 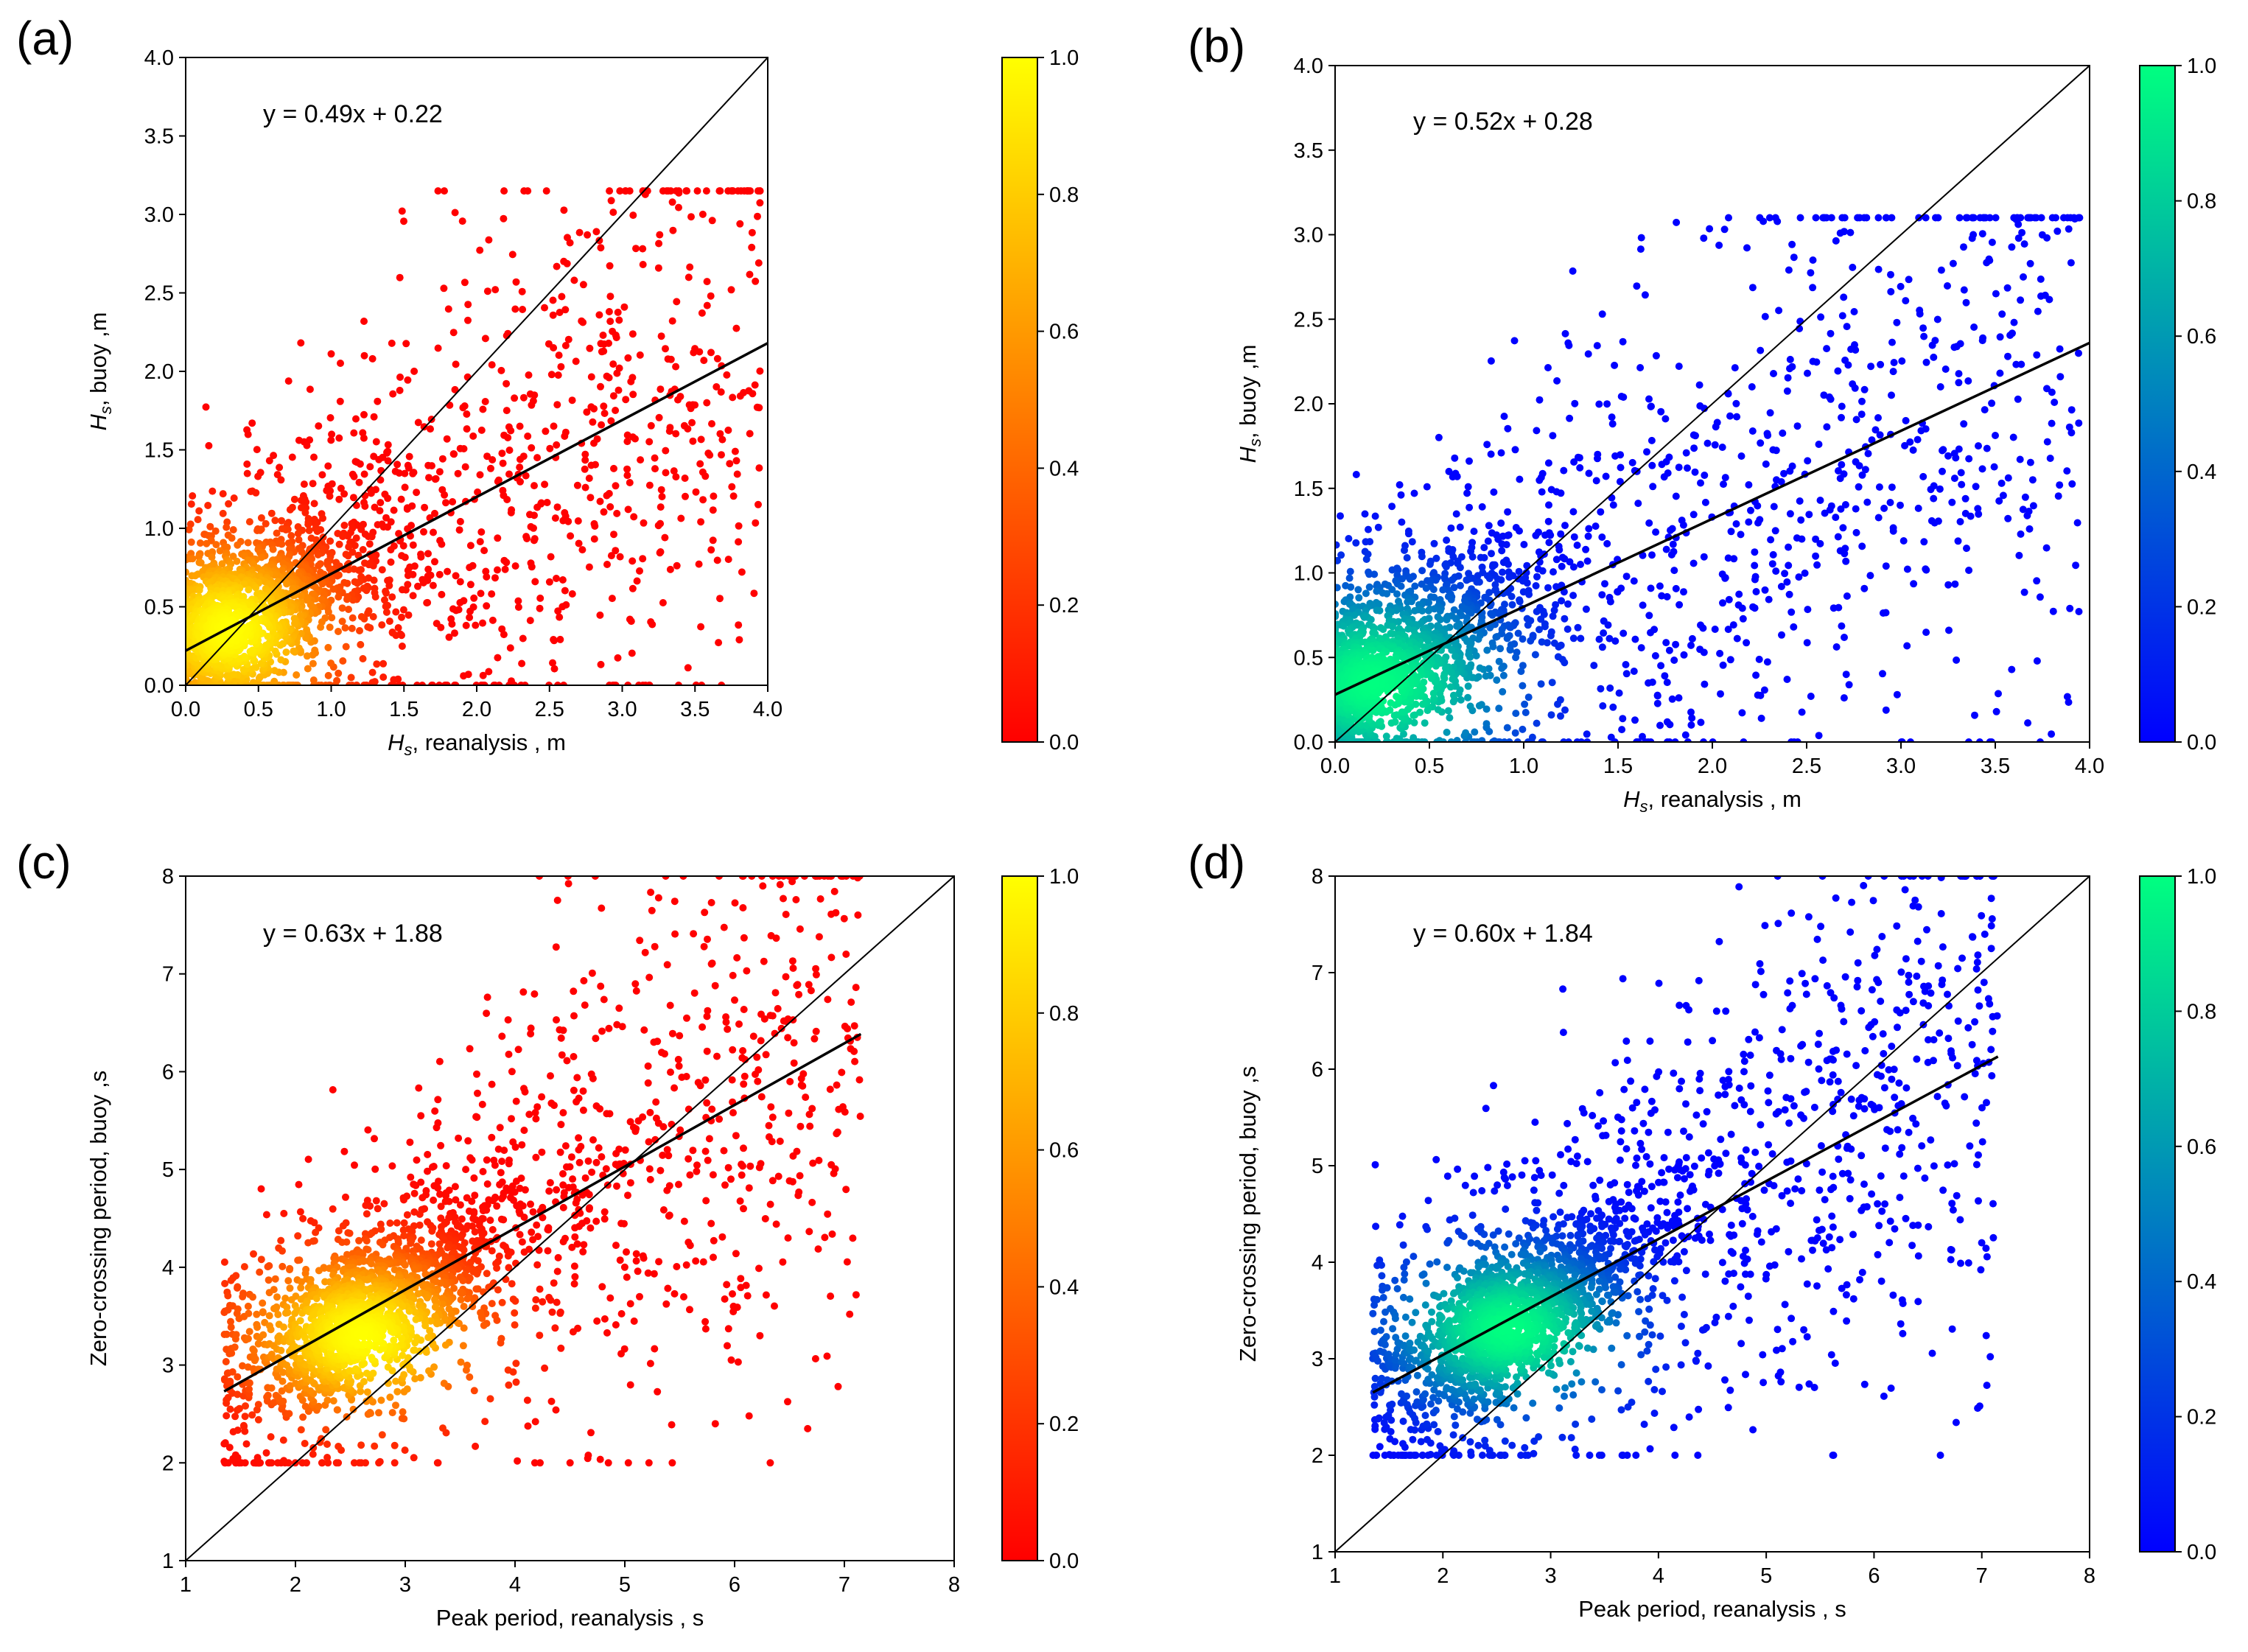 What do you see at coordinates (767, 709) in the screenshot?
I see `x-tick-label: 4.0` at bounding box center [767, 709].